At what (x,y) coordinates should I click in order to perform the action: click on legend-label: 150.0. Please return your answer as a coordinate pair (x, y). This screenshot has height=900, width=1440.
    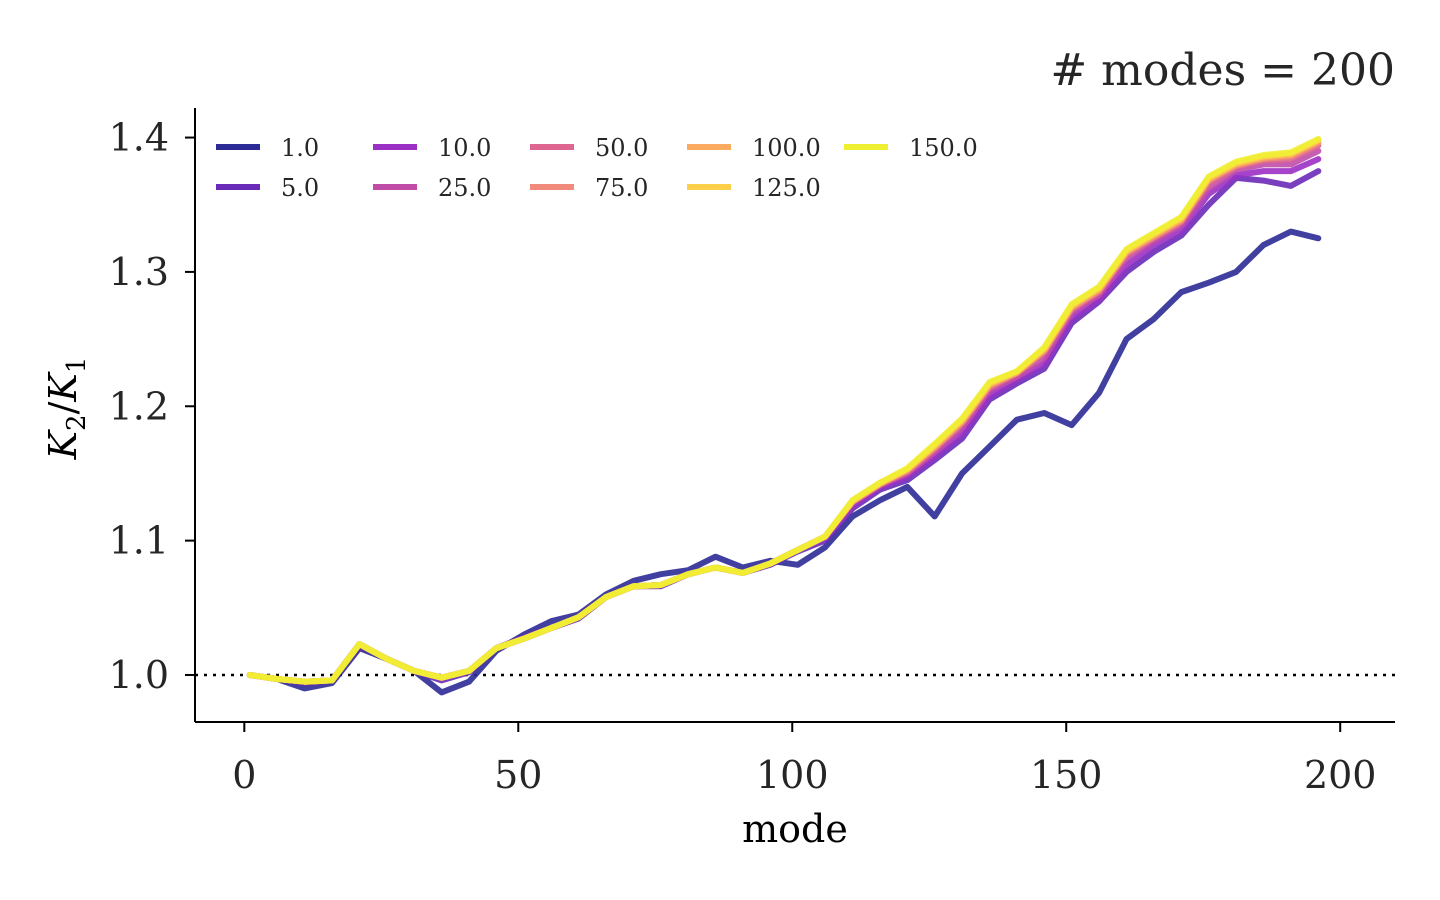
    Looking at the image, I should click on (943, 148).